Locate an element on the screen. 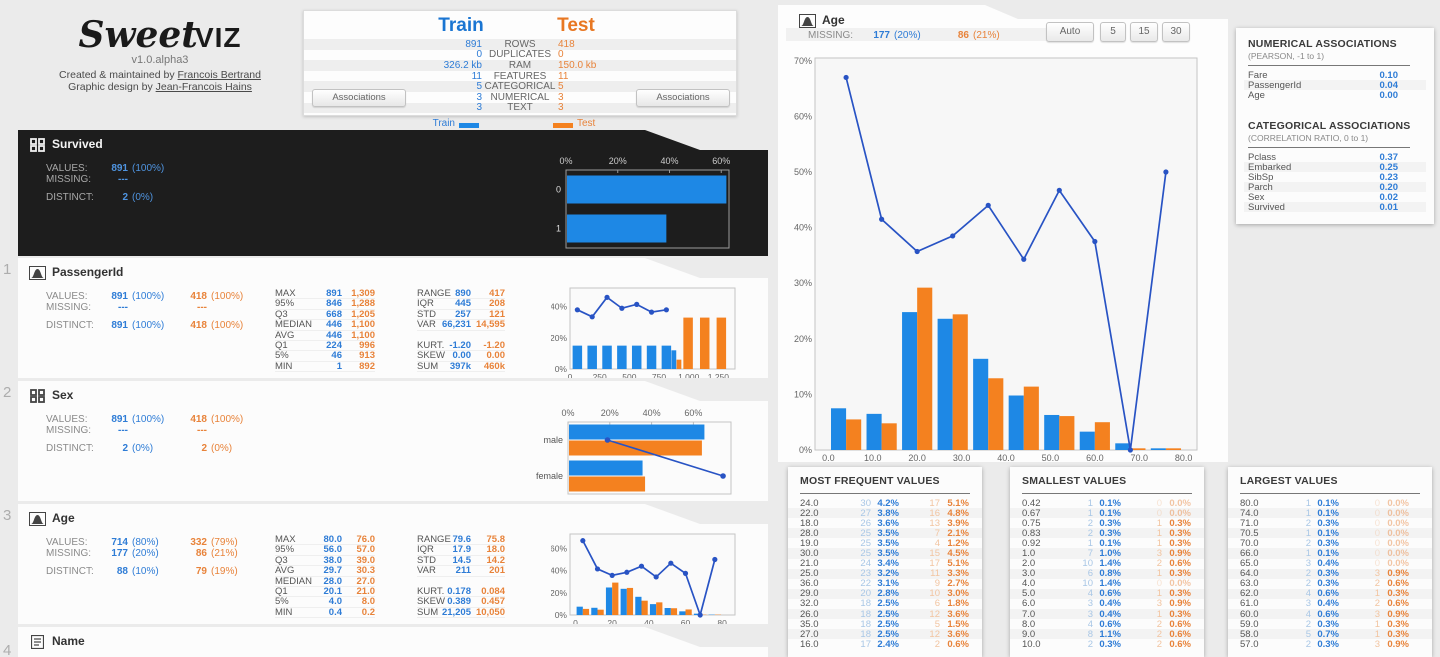  ds-val: -1.20 is located at coordinates (494, 345).